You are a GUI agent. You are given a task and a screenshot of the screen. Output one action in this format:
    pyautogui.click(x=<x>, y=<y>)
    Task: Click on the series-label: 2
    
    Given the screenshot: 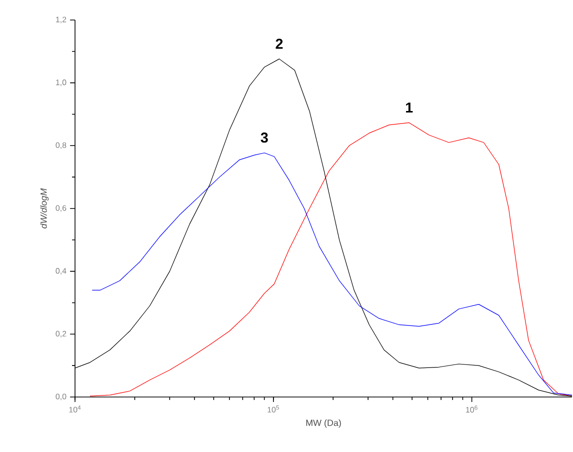 What is the action you would take?
    pyautogui.click(x=279, y=43)
    